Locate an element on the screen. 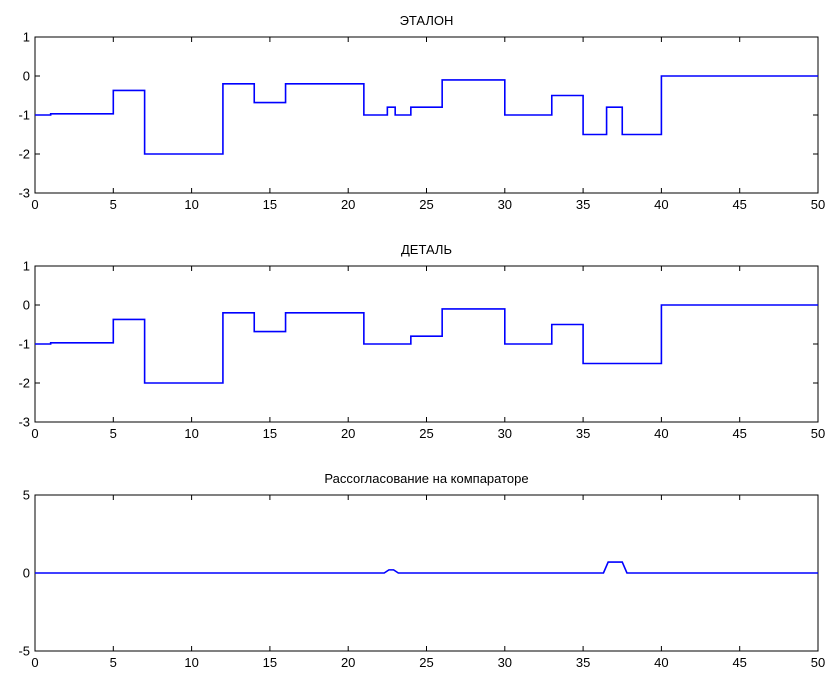 The height and width of the screenshot is (680, 832). chart-title: ЭТАЛОН is located at coordinates (427, 20).